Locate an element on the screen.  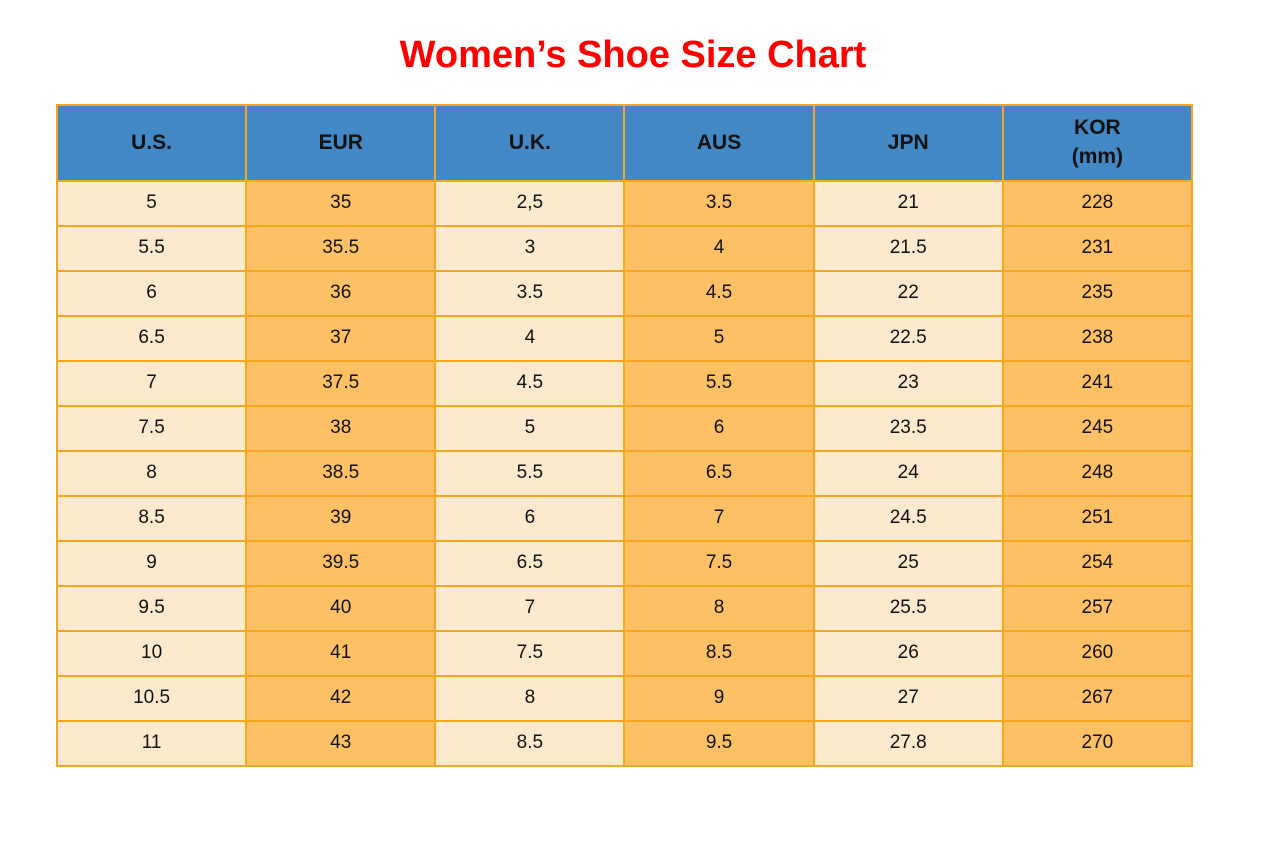
table-cell: 27 is located at coordinates (908, 698).